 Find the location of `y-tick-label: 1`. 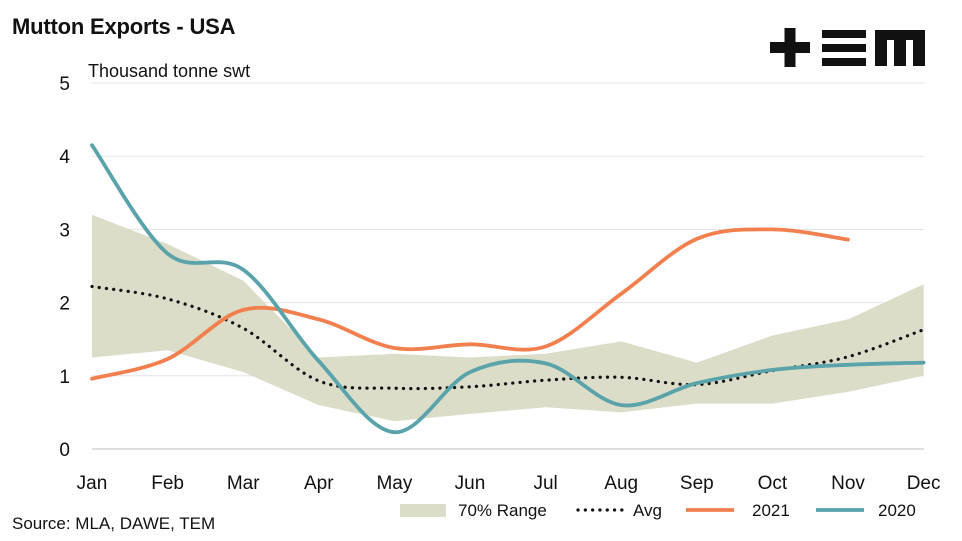

y-tick-label: 1 is located at coordinates (64, 377).